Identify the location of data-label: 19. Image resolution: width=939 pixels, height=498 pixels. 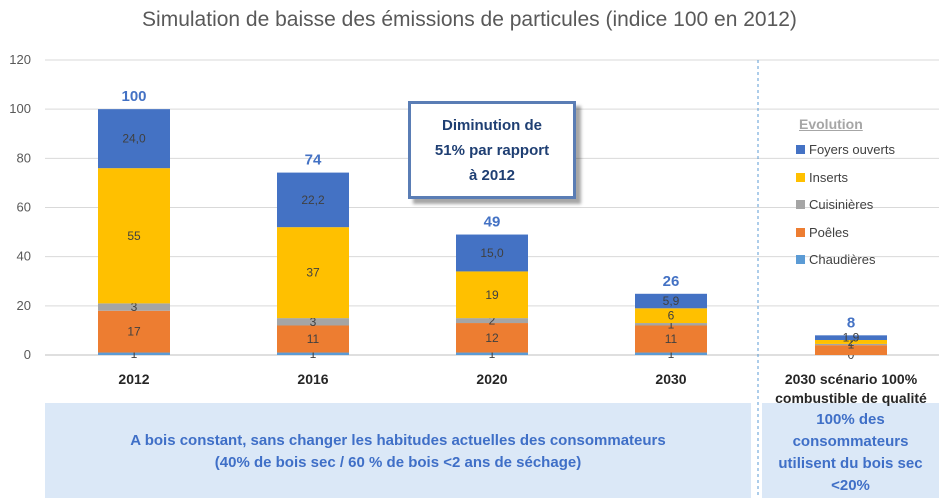
(492, 295).